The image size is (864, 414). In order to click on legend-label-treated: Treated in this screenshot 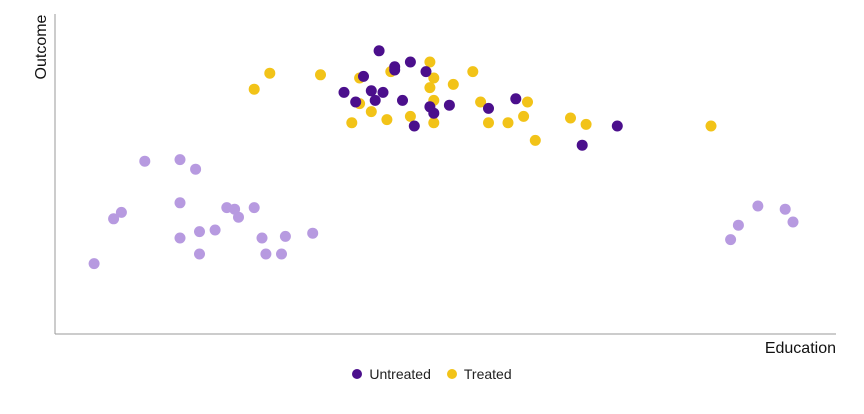, I will do `click(487, 374)`.